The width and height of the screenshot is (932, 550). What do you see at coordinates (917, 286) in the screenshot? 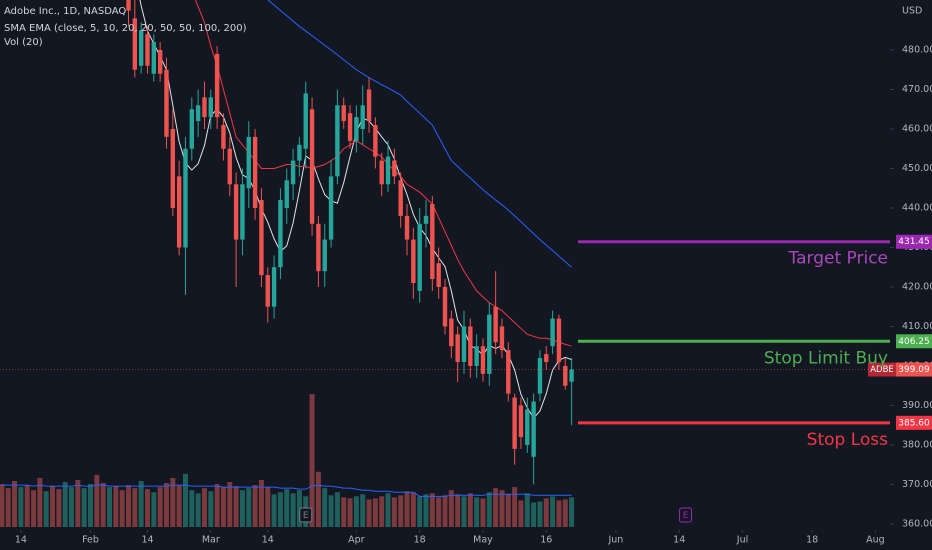
I see `y-tick-label: 420.00` at bounding box center [917, 286].